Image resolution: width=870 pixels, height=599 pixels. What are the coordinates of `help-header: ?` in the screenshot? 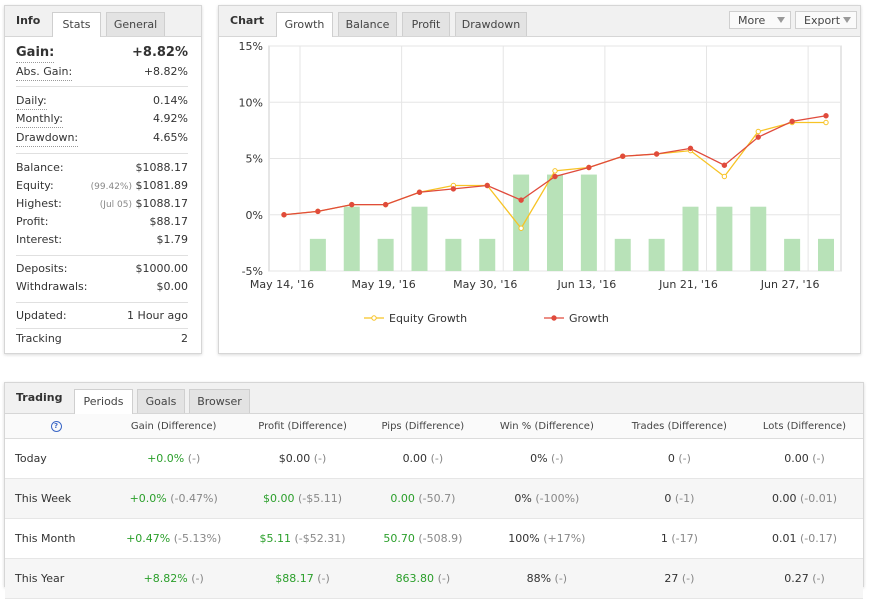 It's located at (56, 426).